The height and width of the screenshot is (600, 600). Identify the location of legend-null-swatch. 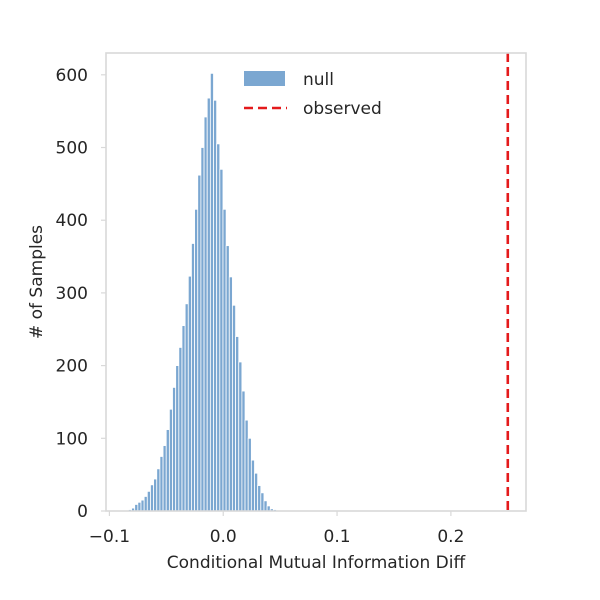
(264, 78).